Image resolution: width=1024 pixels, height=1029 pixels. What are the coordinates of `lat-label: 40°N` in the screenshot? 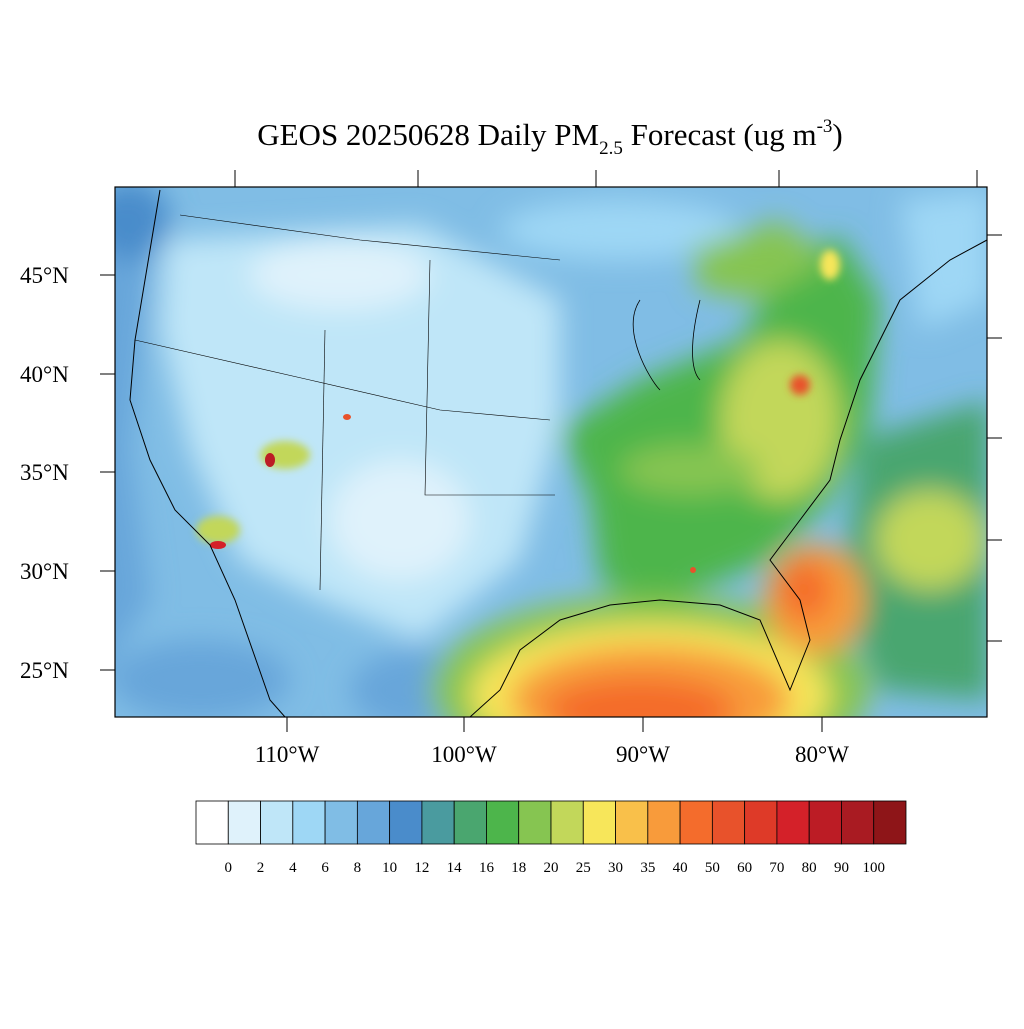 It's located at (44, 374).